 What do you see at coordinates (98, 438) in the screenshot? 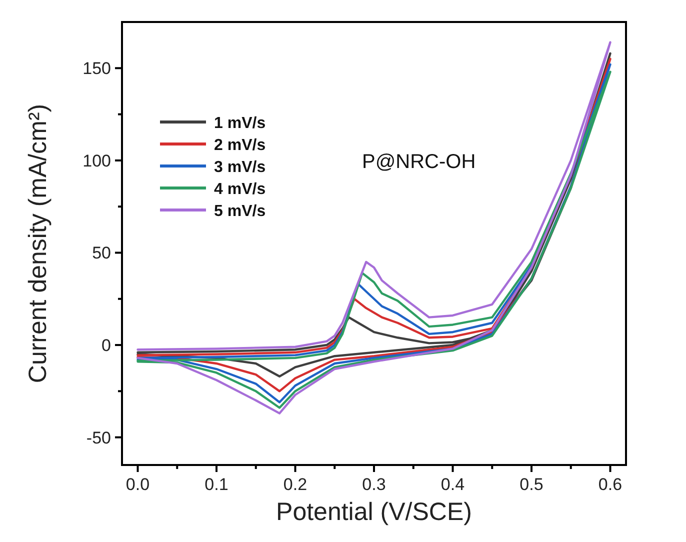
I see `y-tick-label: -50` at bounding box center [98, 438].